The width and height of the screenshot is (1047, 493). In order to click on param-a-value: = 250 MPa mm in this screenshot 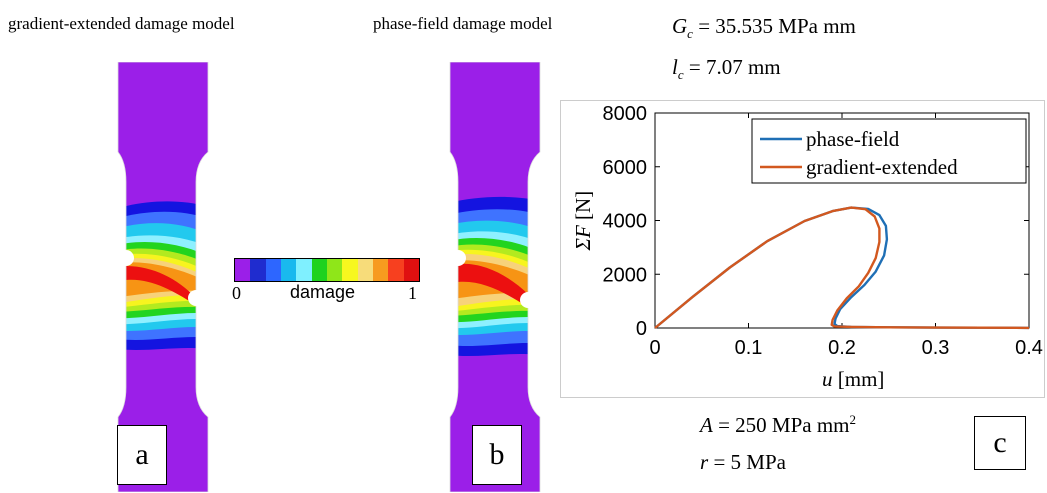, I will do `click(784, 425)`.